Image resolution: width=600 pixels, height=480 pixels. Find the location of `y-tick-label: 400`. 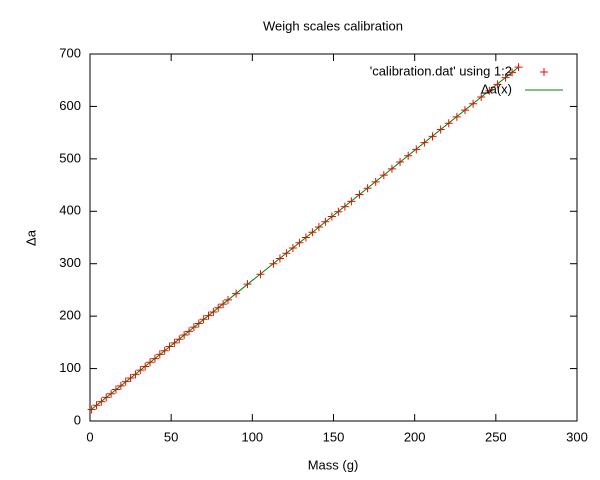

y-tick-label: 400 is located at coordinates (70, 210).